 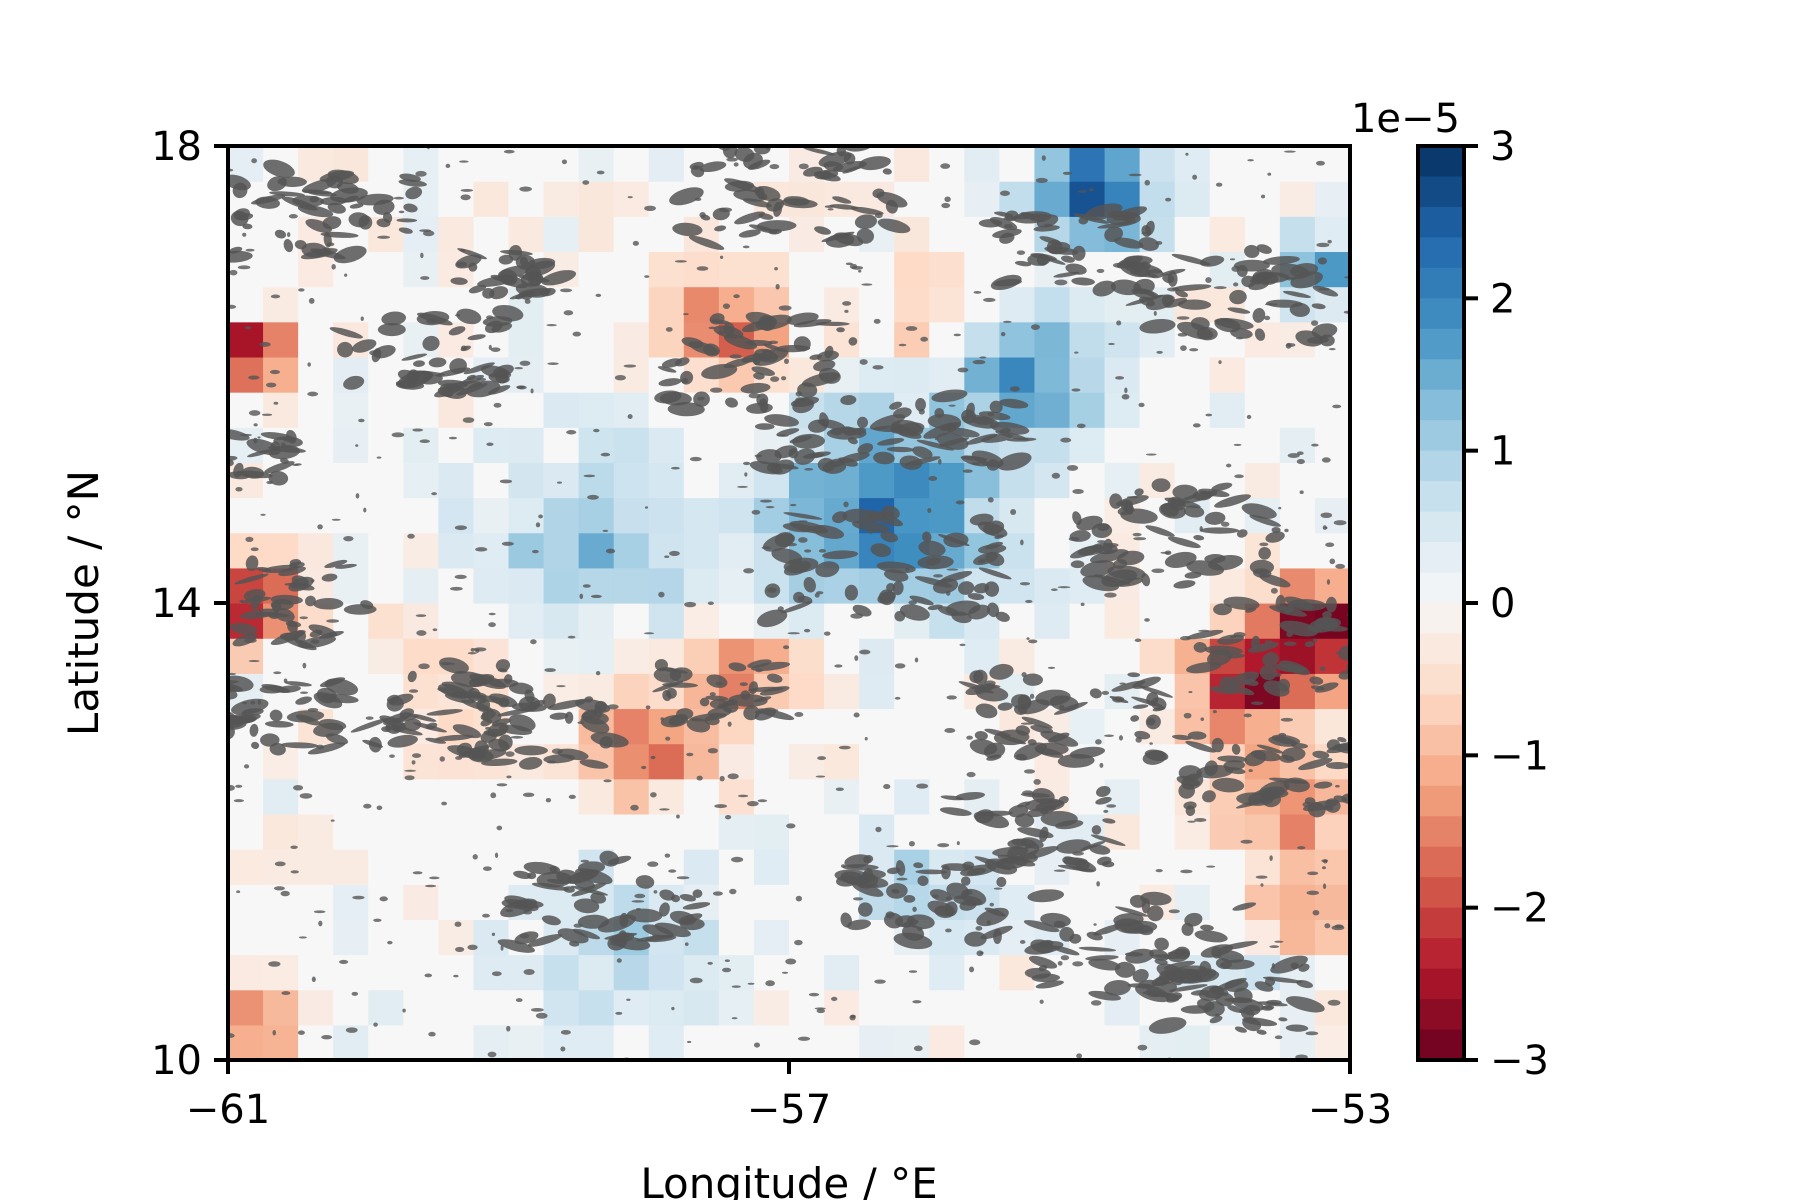 I want to click on colorbar-segment, so click(x=1441, y=923).